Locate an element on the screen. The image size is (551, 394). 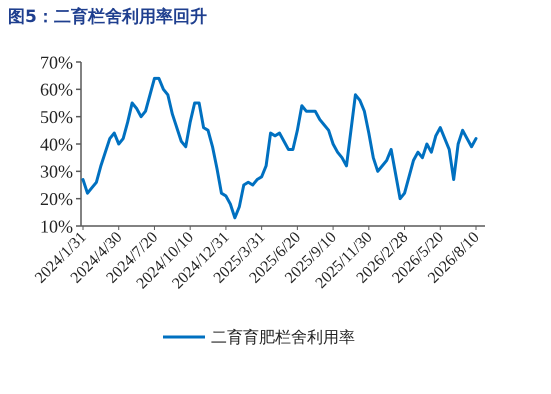
y-tick-label: 40% is located at coordinates (56, 144).